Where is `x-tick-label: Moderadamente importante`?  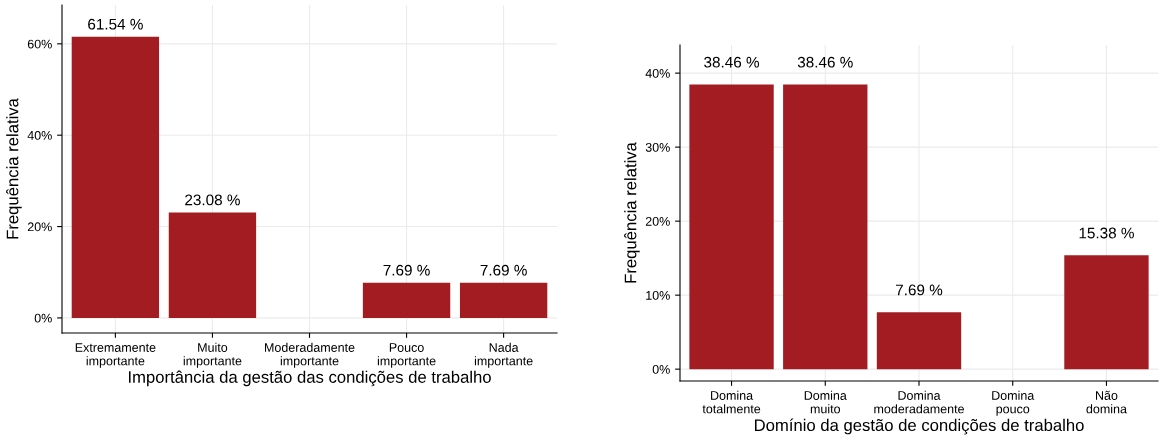
x-tick-label: Moderadamente importante is located at coordinates (310, 355).